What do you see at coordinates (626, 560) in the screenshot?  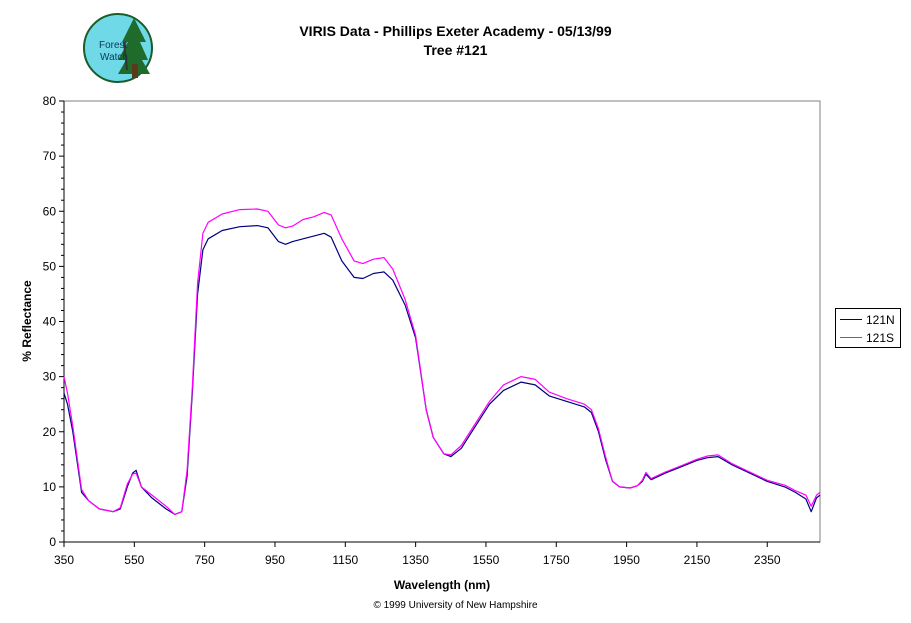 I see `x-tick-label: 1950` at bounding box center [626, 560].